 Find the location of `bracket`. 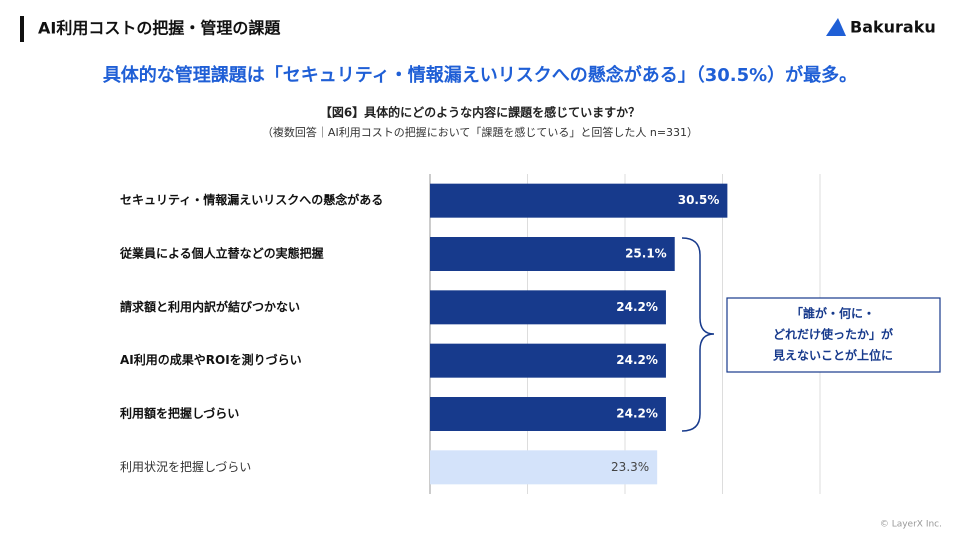

bracket is located at coordinates (698, 334).